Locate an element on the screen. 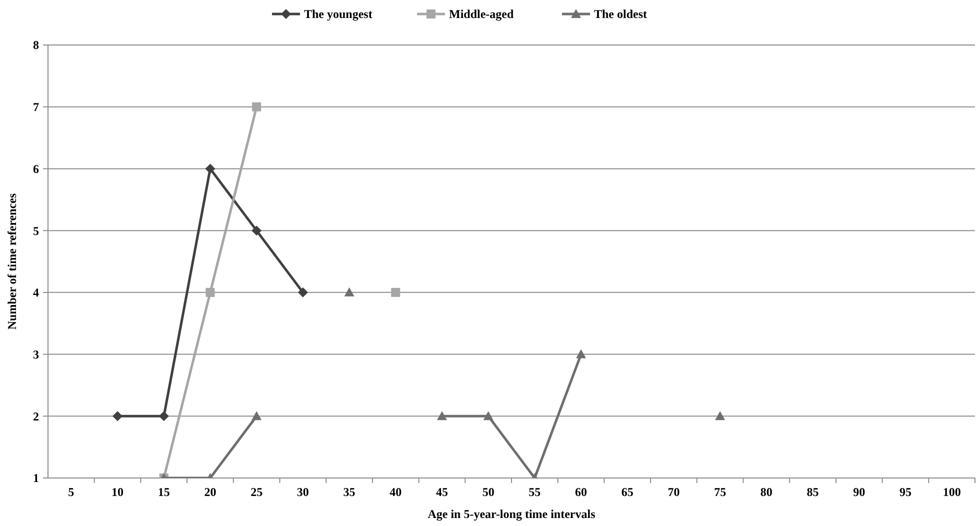 The image size is (979, 526). x-tick-label: 50 is located at coordinates (488, 492).